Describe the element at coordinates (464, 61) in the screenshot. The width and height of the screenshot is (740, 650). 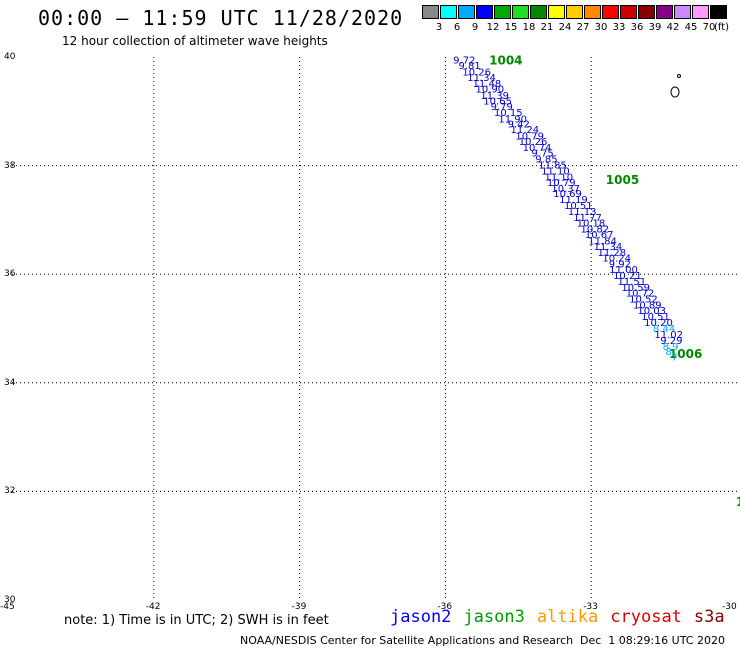
I see `wave-height-value: 9.72` at that location.